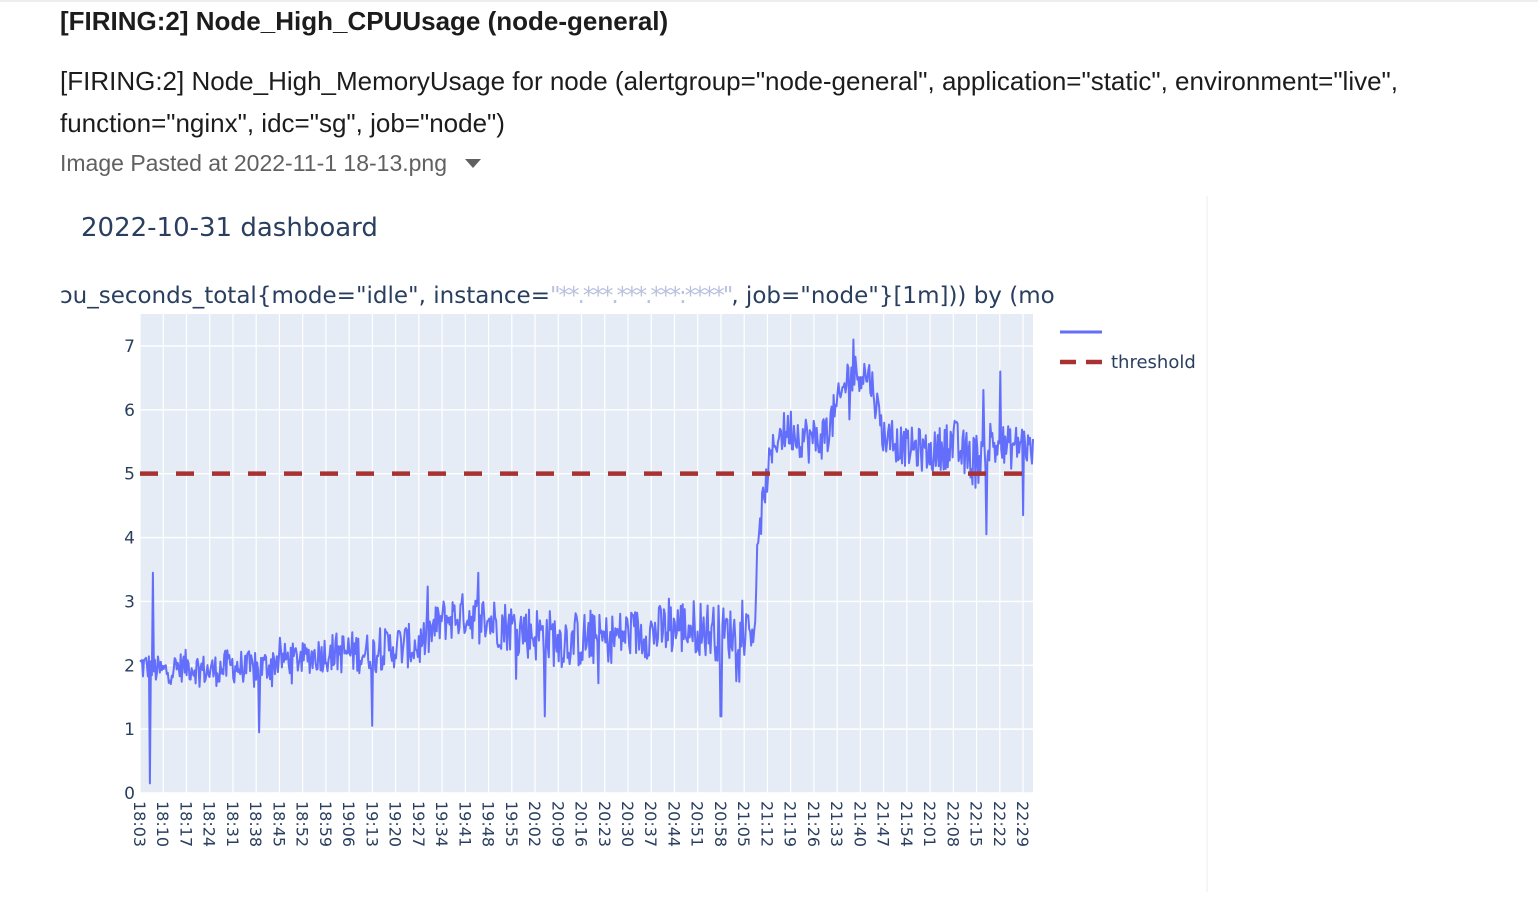 Image resolution: width=1538 pixels, height=902 pixels. Describe the element at coordinates (813, 824) in the screenshot. I see `x-tick-label: 21:26` at that location.